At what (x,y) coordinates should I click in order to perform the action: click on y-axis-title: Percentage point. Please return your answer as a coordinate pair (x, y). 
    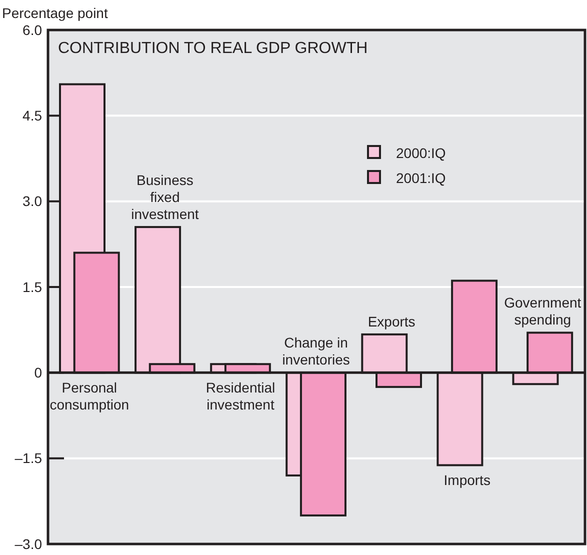
    Looking at the image, I should click on (55, 13).